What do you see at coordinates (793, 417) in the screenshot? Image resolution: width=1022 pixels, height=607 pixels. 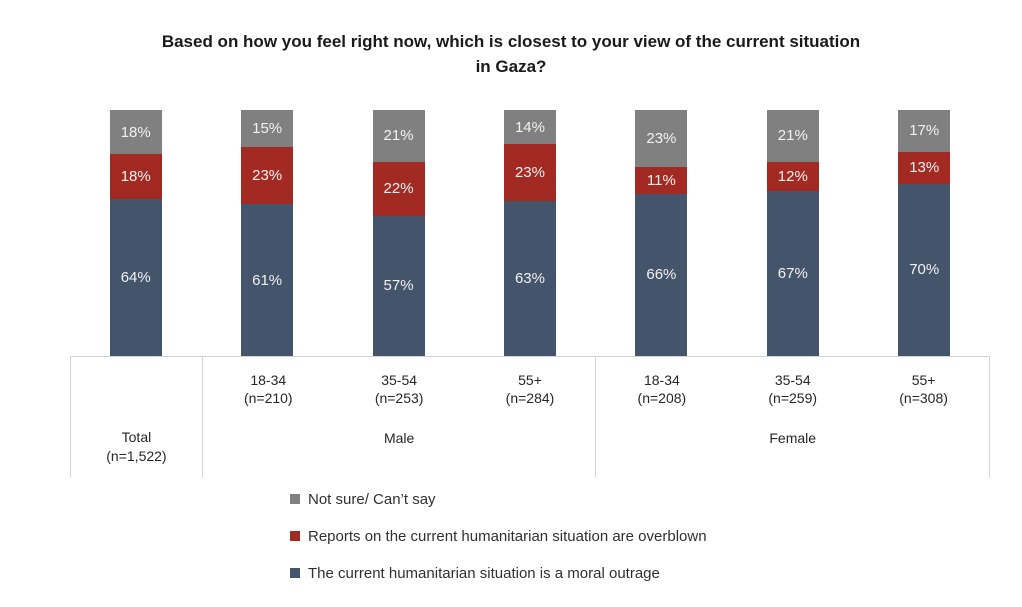 I see `axis-group-female: 18-34 (n=208) 35-54 (n=259) 55+ (n=308) Female` at bounding box center [793, 417].